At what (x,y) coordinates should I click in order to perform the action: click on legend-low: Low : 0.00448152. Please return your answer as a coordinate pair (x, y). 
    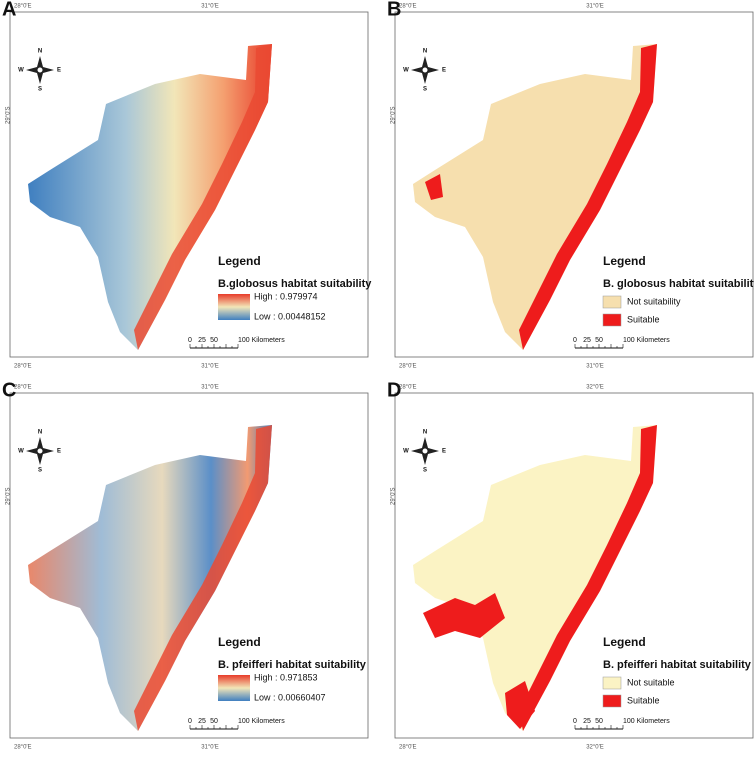
    Looking at the image, I should click on (290, 316).